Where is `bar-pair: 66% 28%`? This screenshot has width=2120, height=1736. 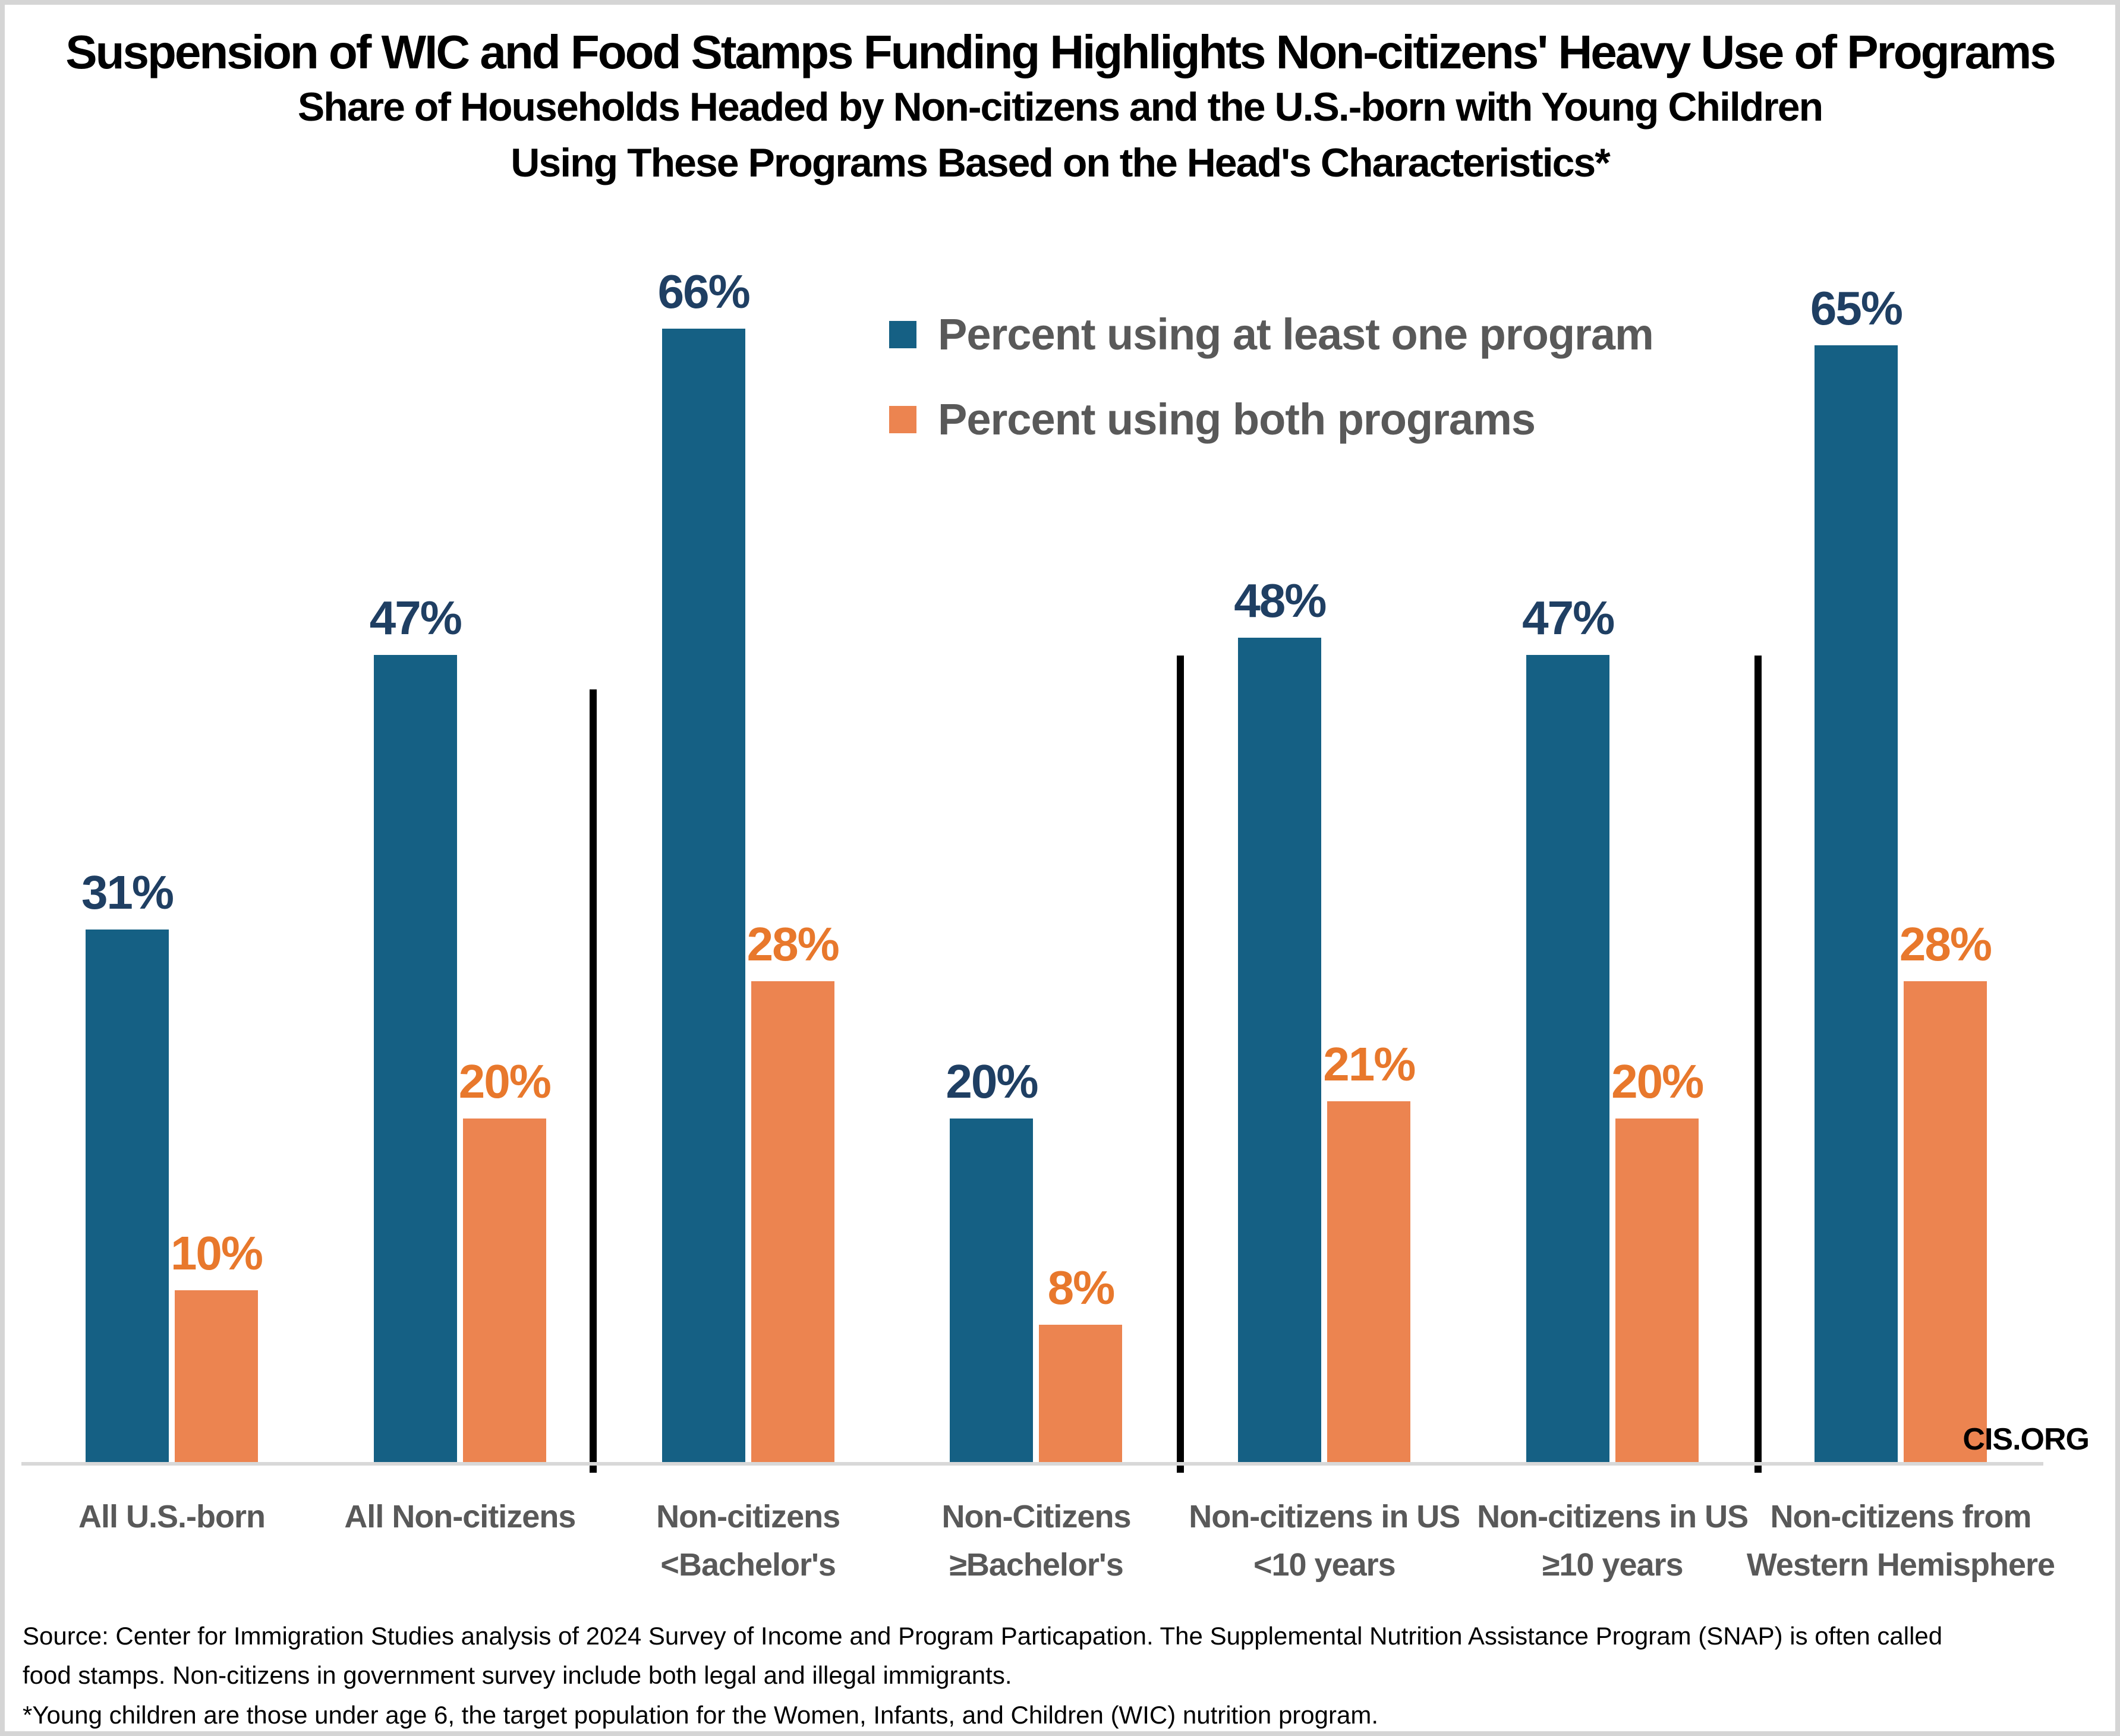
bar-pair: 66% 28% is located at coordinates (749, 863).